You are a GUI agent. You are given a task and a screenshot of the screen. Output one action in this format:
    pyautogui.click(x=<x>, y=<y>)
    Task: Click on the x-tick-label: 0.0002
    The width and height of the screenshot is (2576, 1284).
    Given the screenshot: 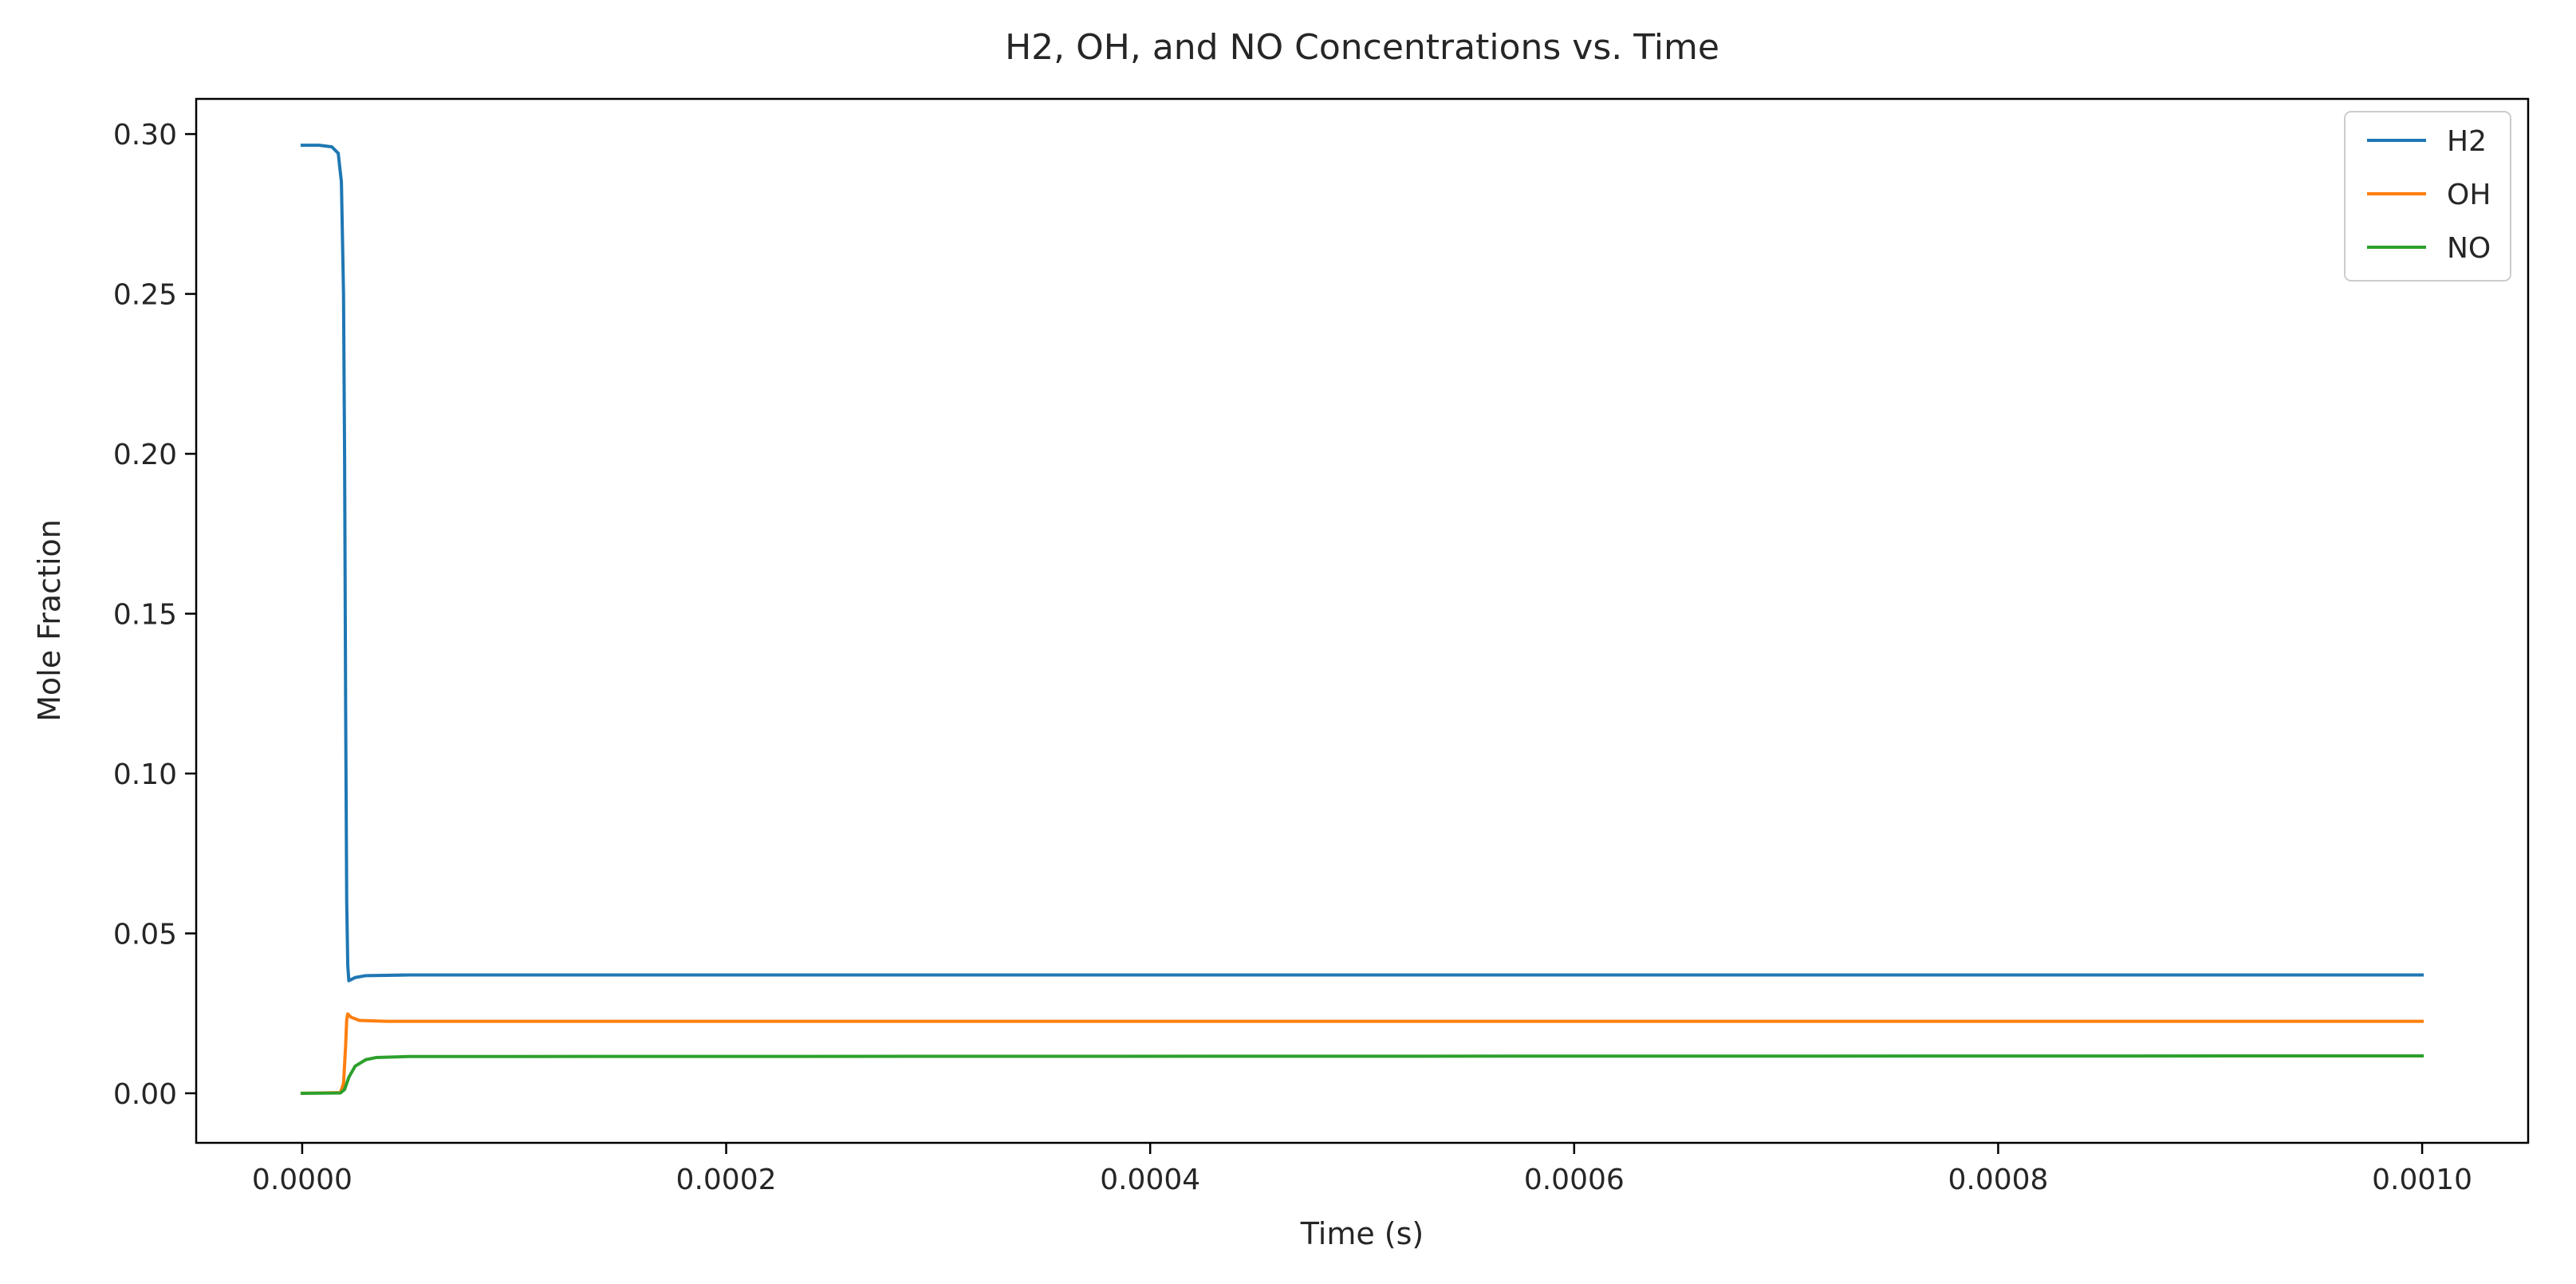 What is the action you would take?
    pyautogui.click(x=726, y=1180)
    